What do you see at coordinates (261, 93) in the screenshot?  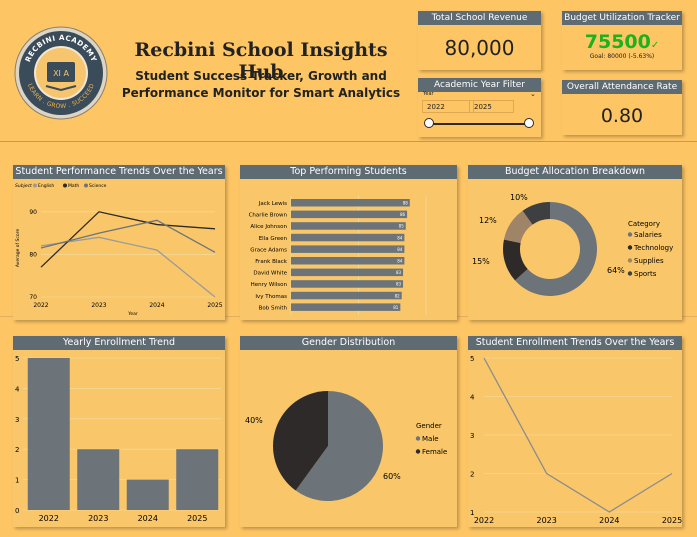 I see `page-subtitle-line2: Performance Monitor for Smart Analytics` at bounding box center [261, 93].